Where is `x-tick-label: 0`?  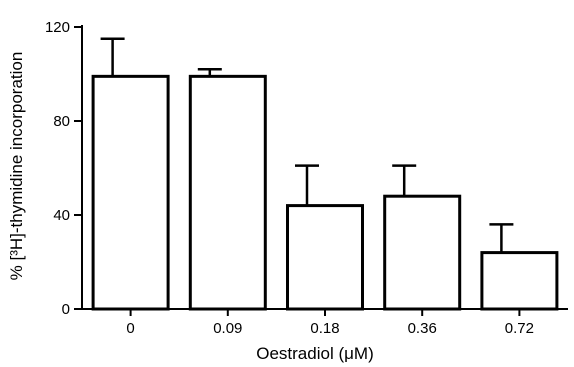
x-tick-label: 0 is located at coordinates (130, 328).